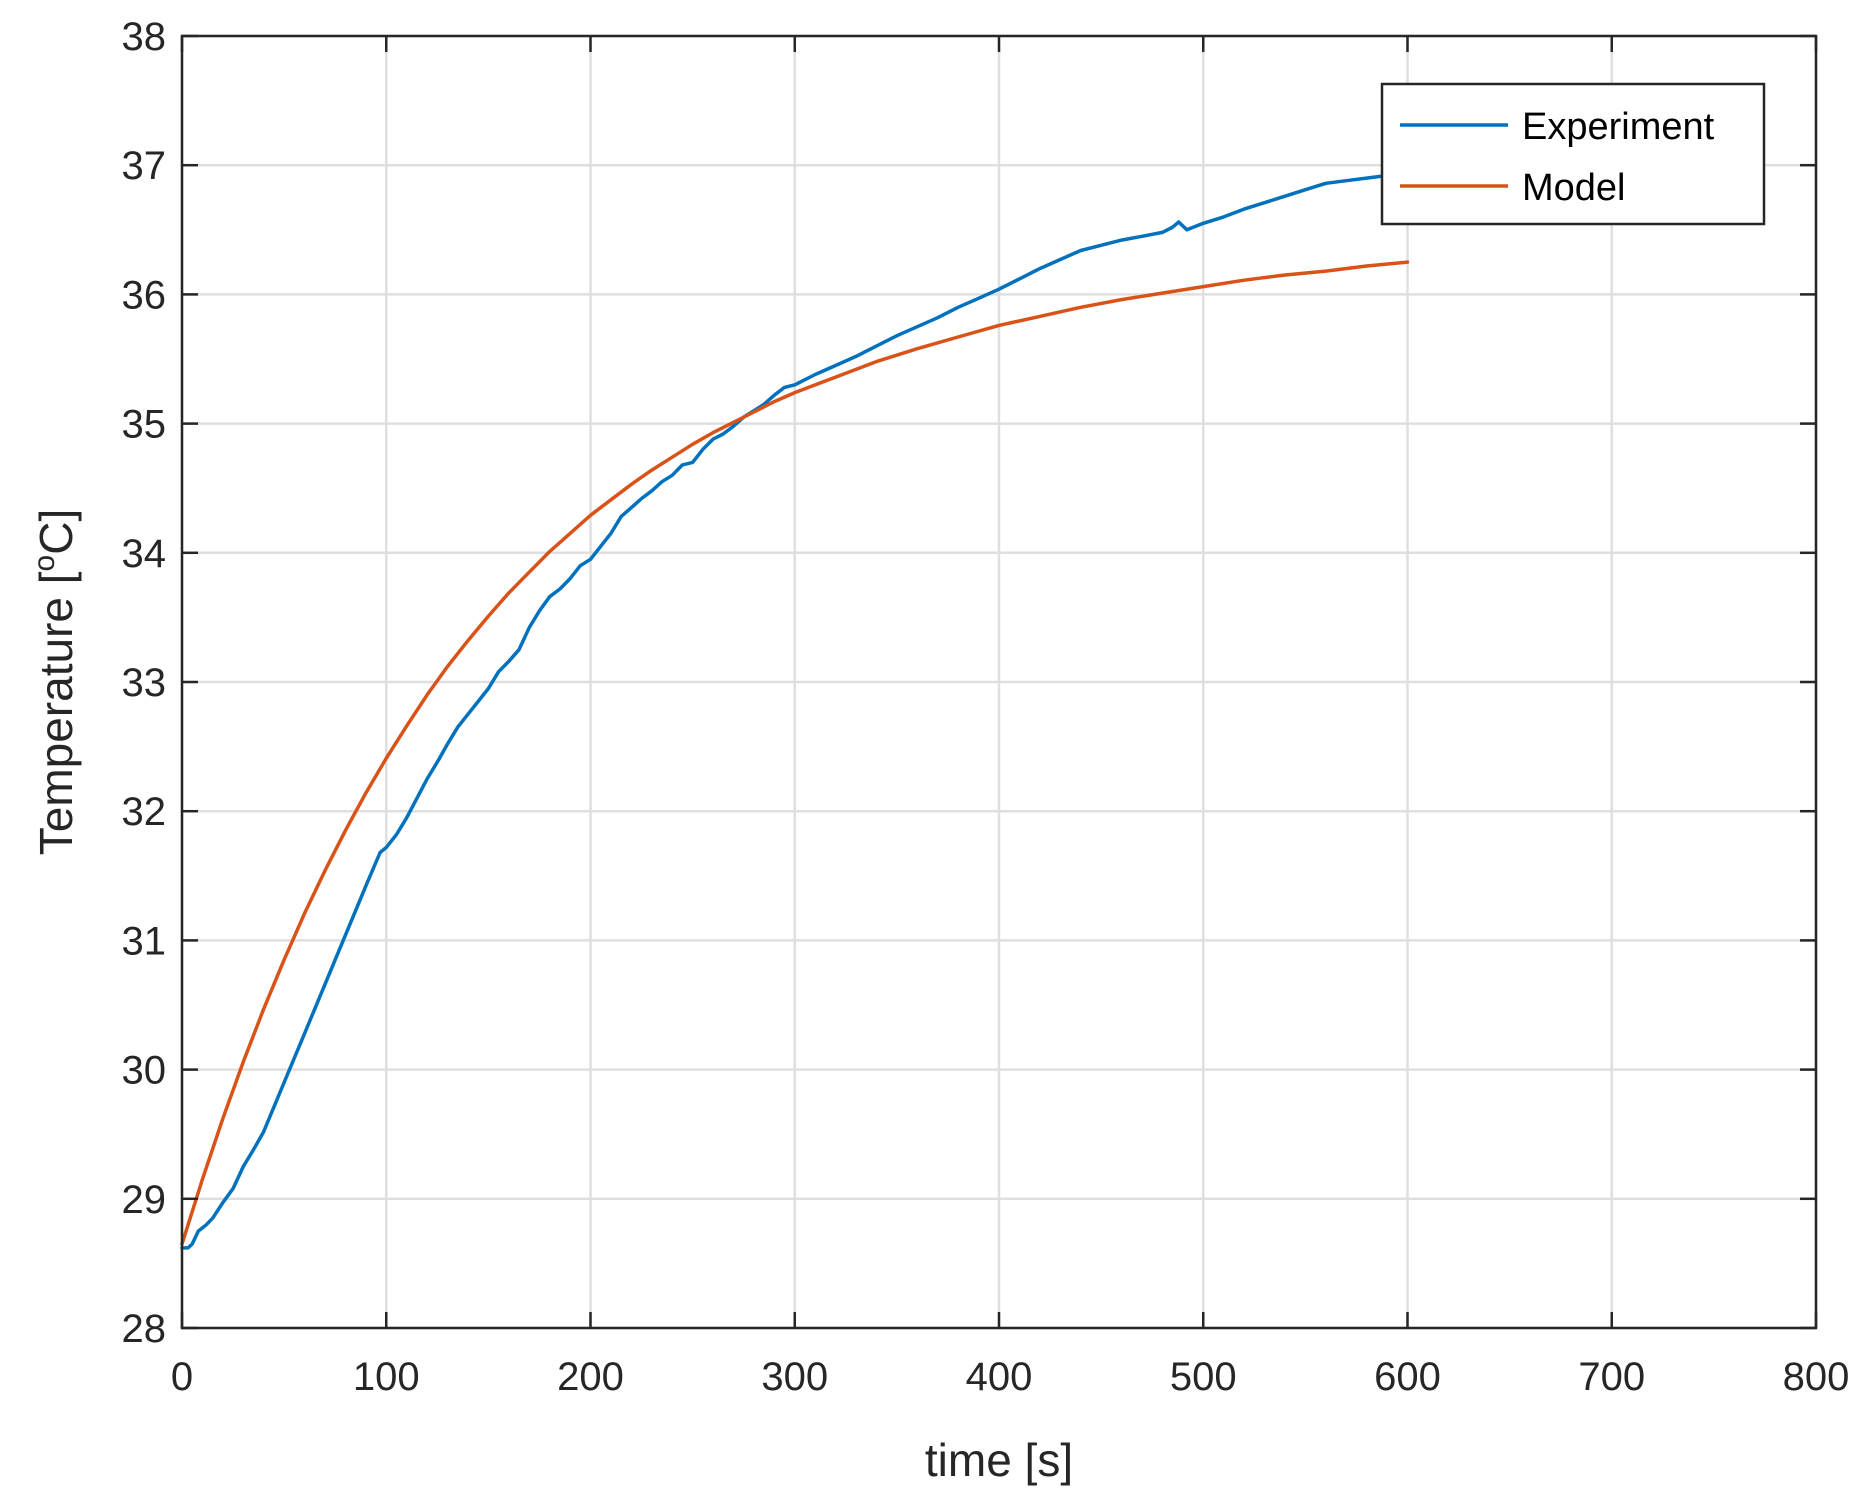  What do you see at coordinates (144, 1200) in the screenshot?
I see `y-tick-label: 29` at bounding box center [144, 1200].